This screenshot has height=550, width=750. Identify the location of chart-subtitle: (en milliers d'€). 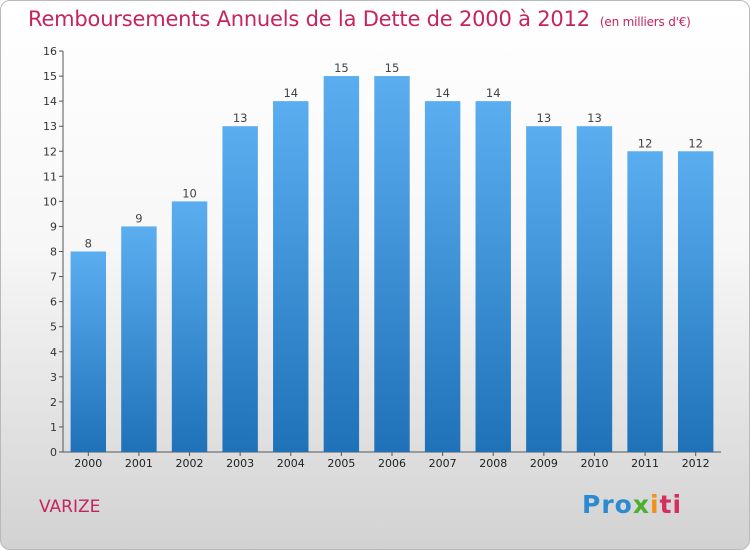
(645, 22).